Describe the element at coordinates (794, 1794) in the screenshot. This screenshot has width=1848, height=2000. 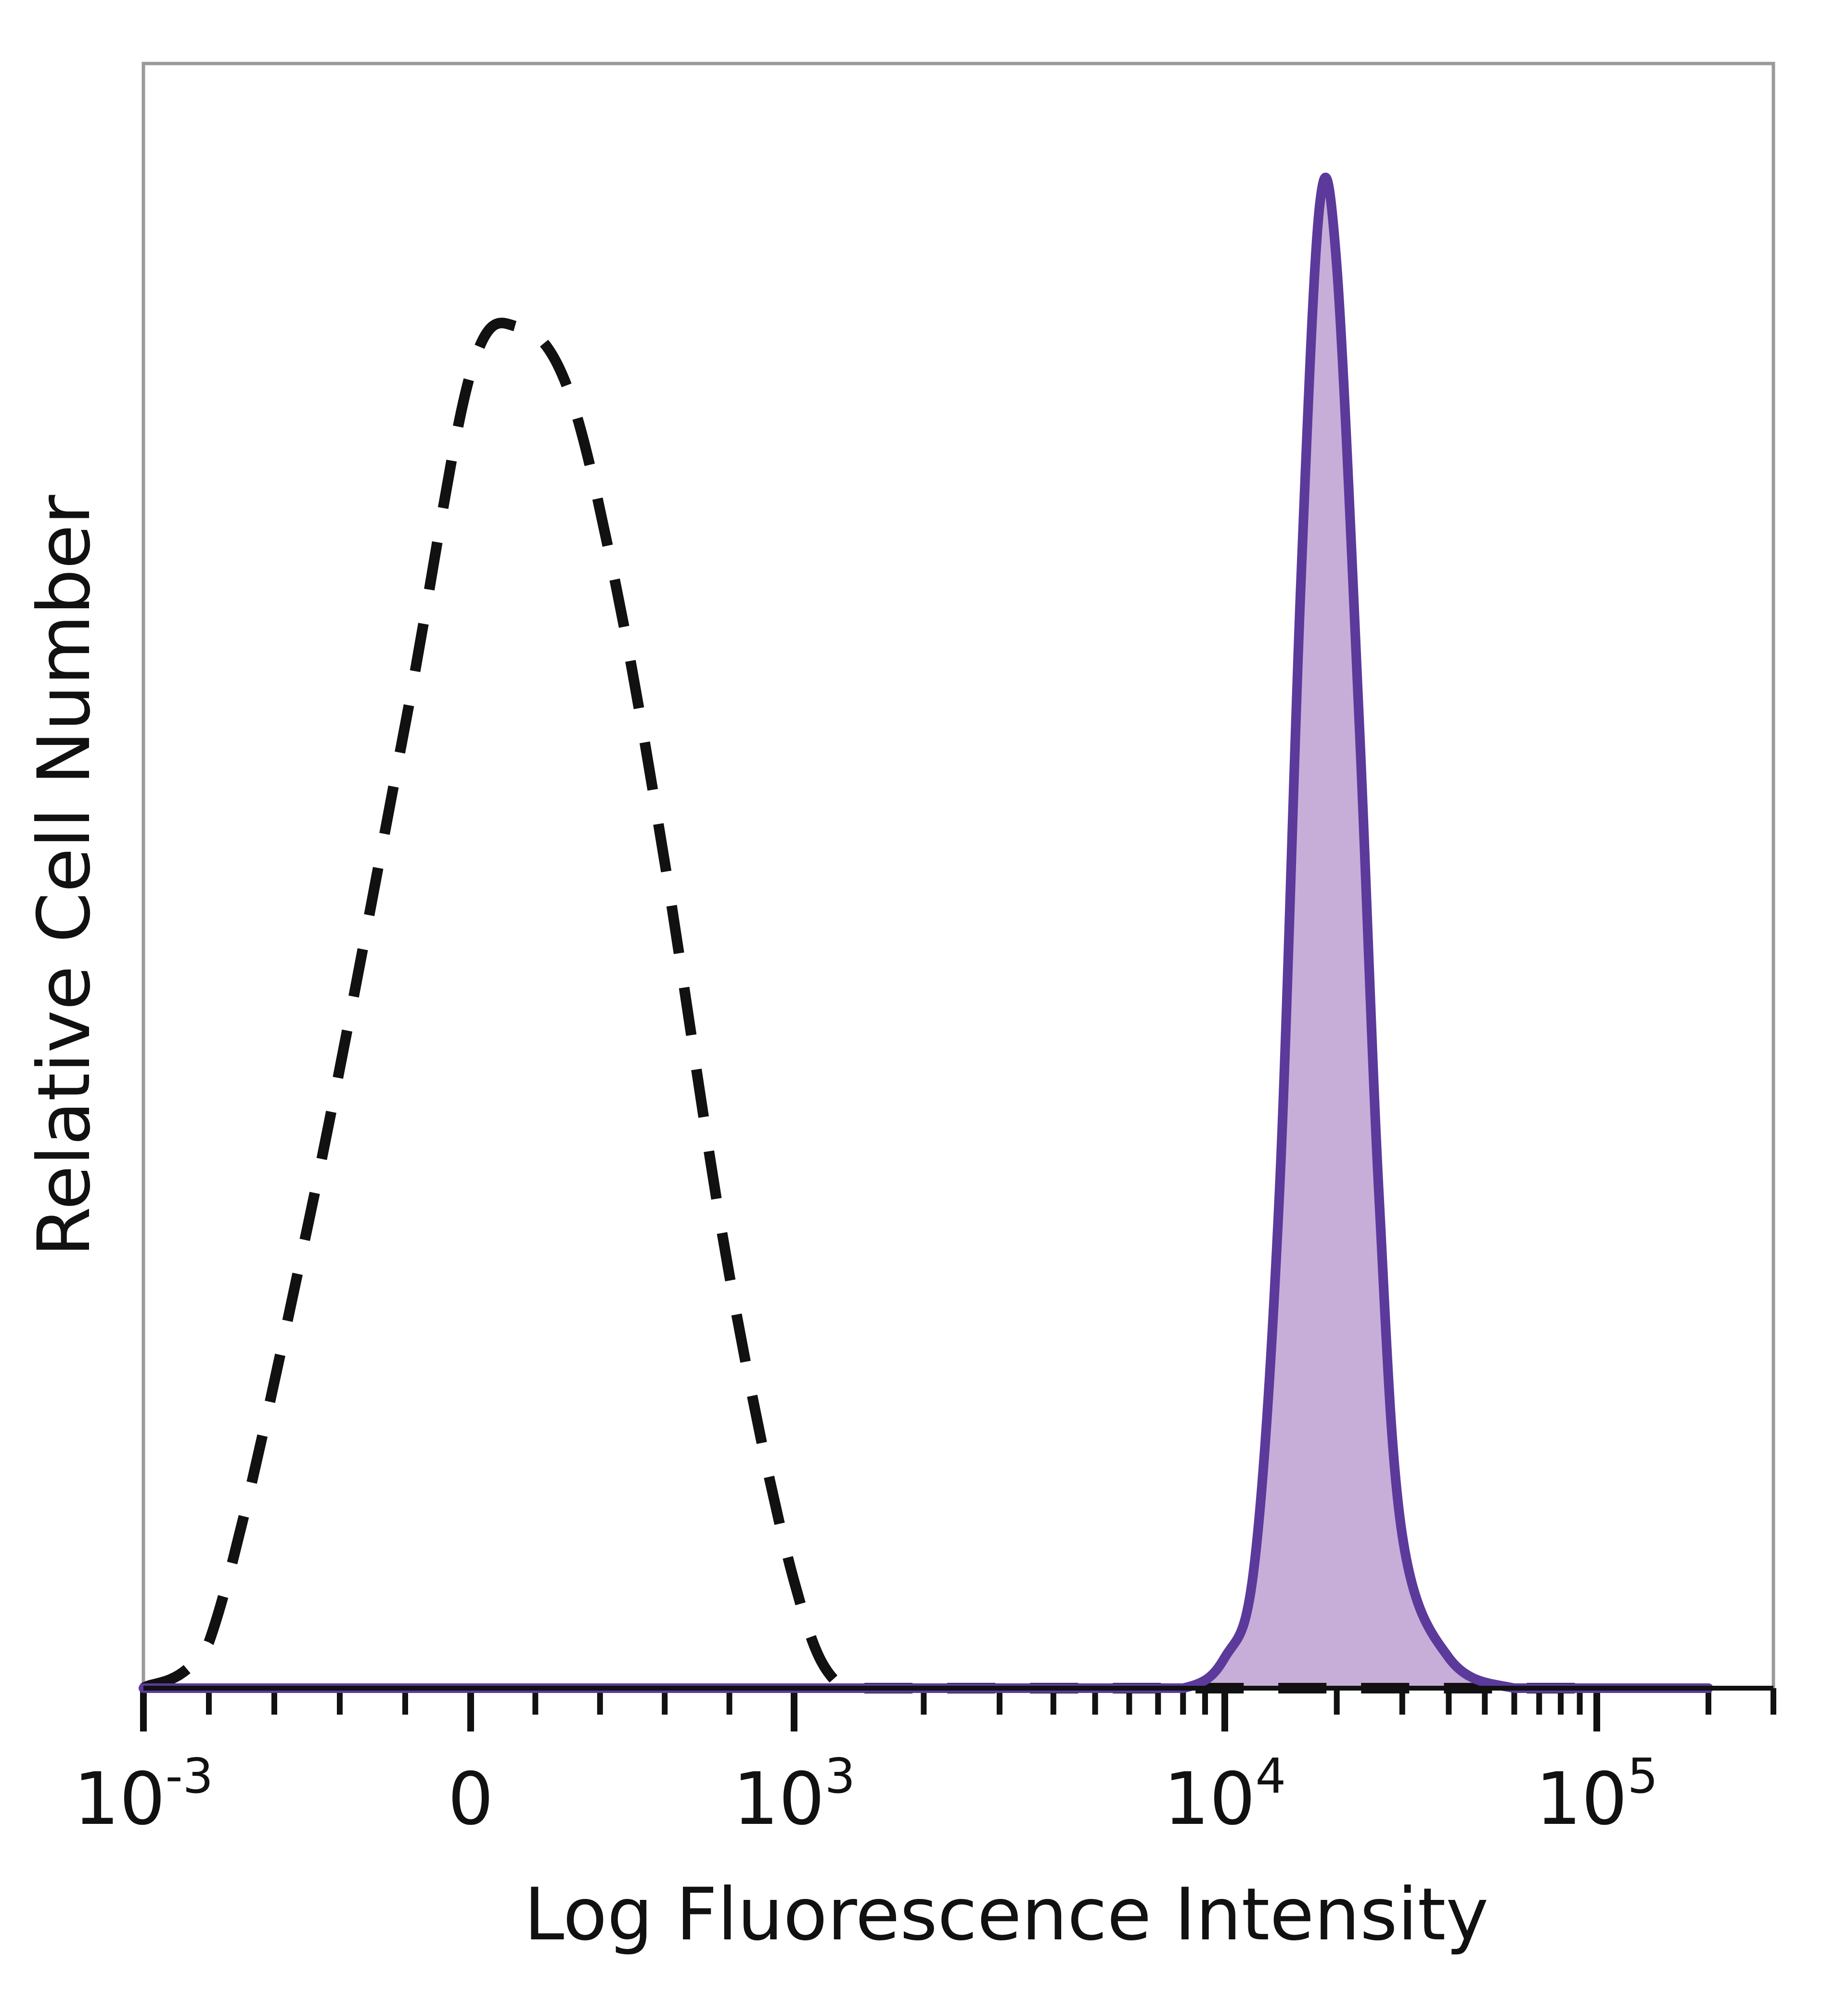
I see `x-tick-label: 10³` at that location.